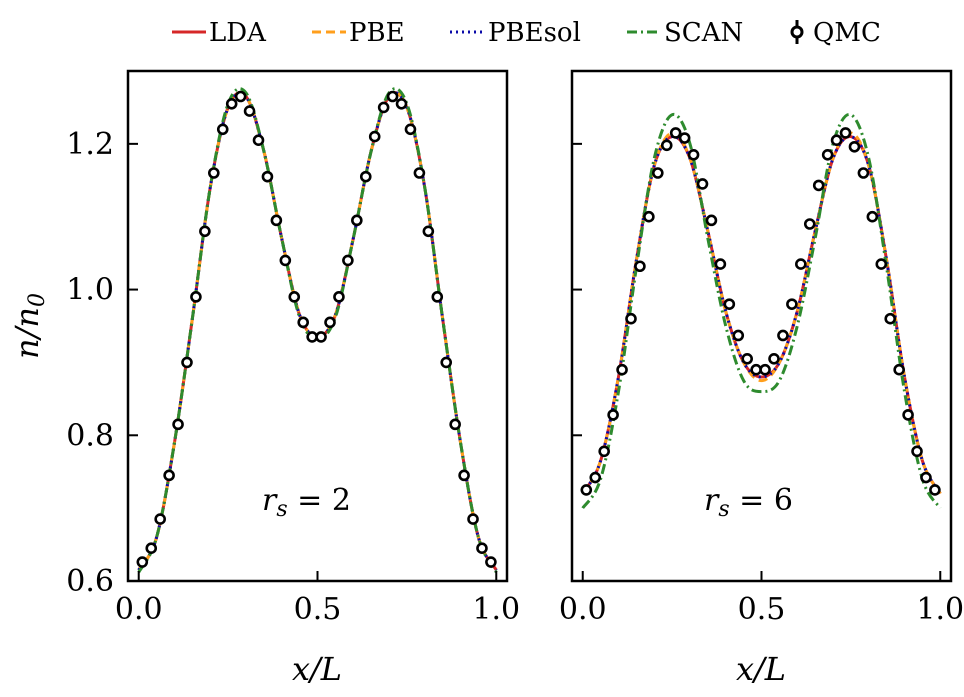 The width and height of the screenshot is (964, 697). Describe the element at coordinates (90, 581) in the screenshot. I see `y-tick-label: 0.6` at that location.